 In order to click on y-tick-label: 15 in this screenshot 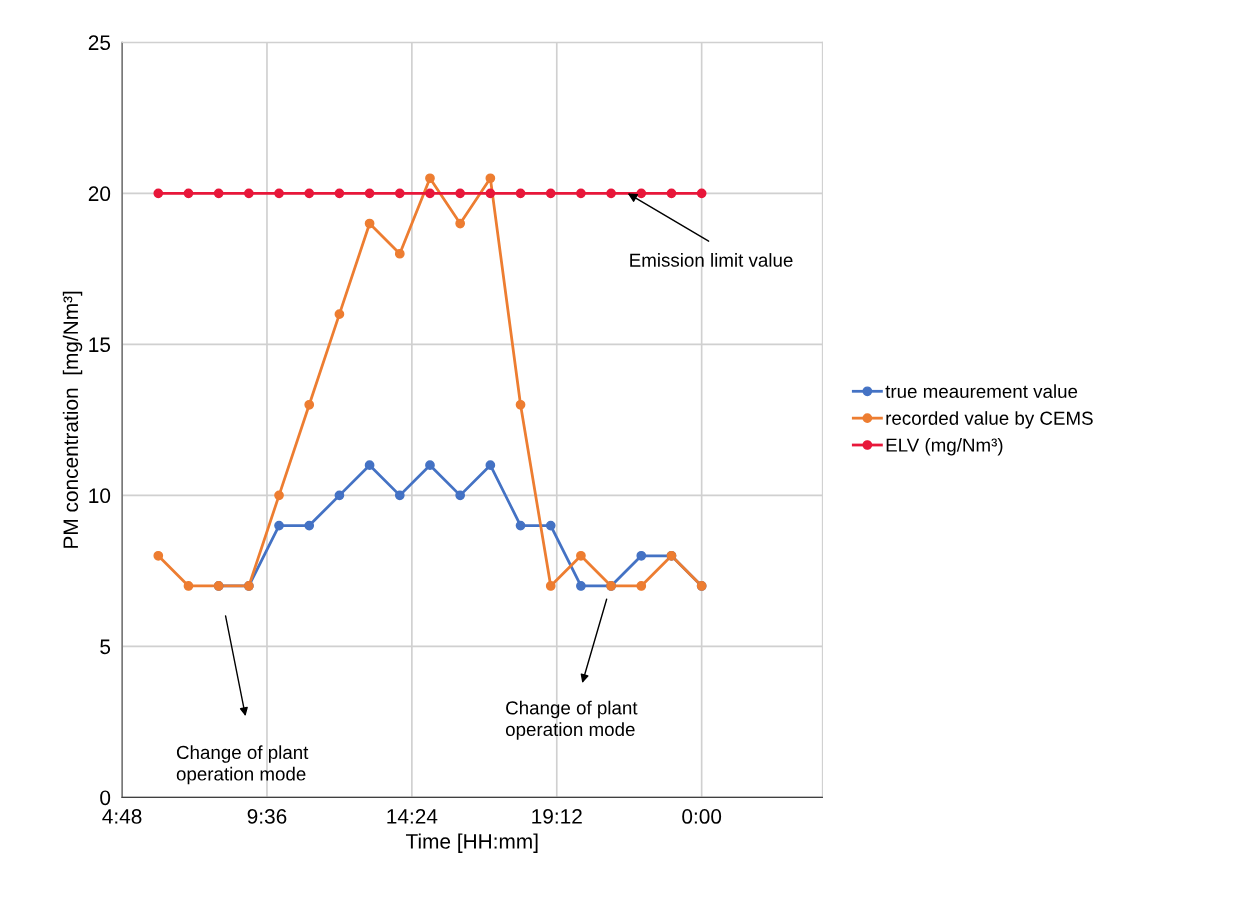, I will do `click(100, 345)`.